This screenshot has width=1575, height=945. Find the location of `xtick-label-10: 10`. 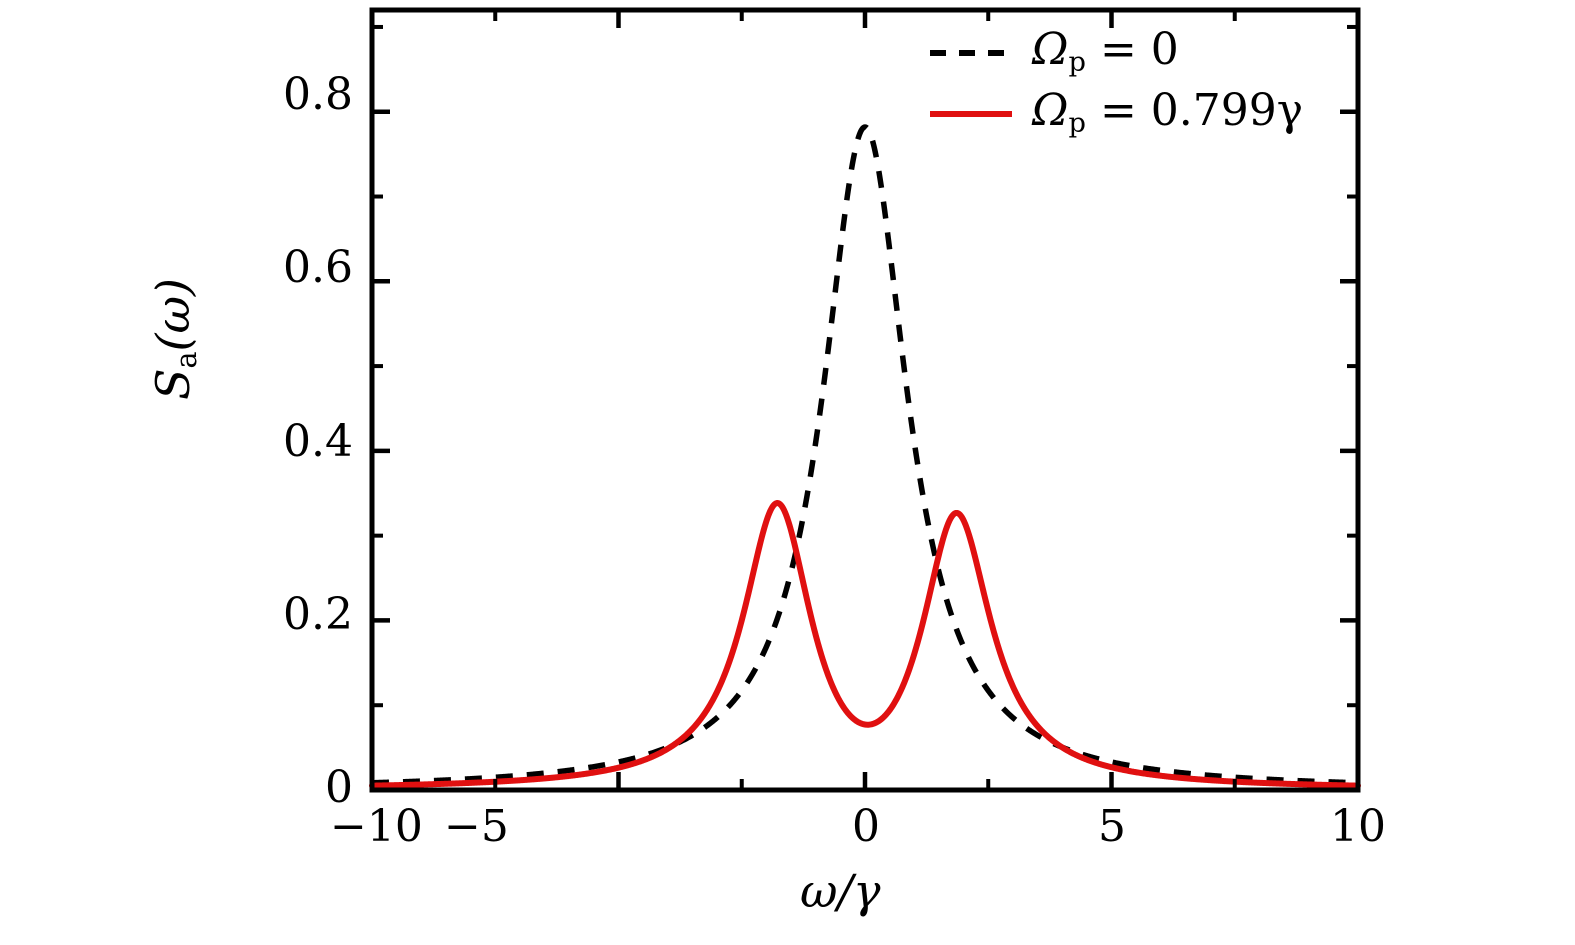

xtick-label-10: 10 is located at coordinates (1358, 826).